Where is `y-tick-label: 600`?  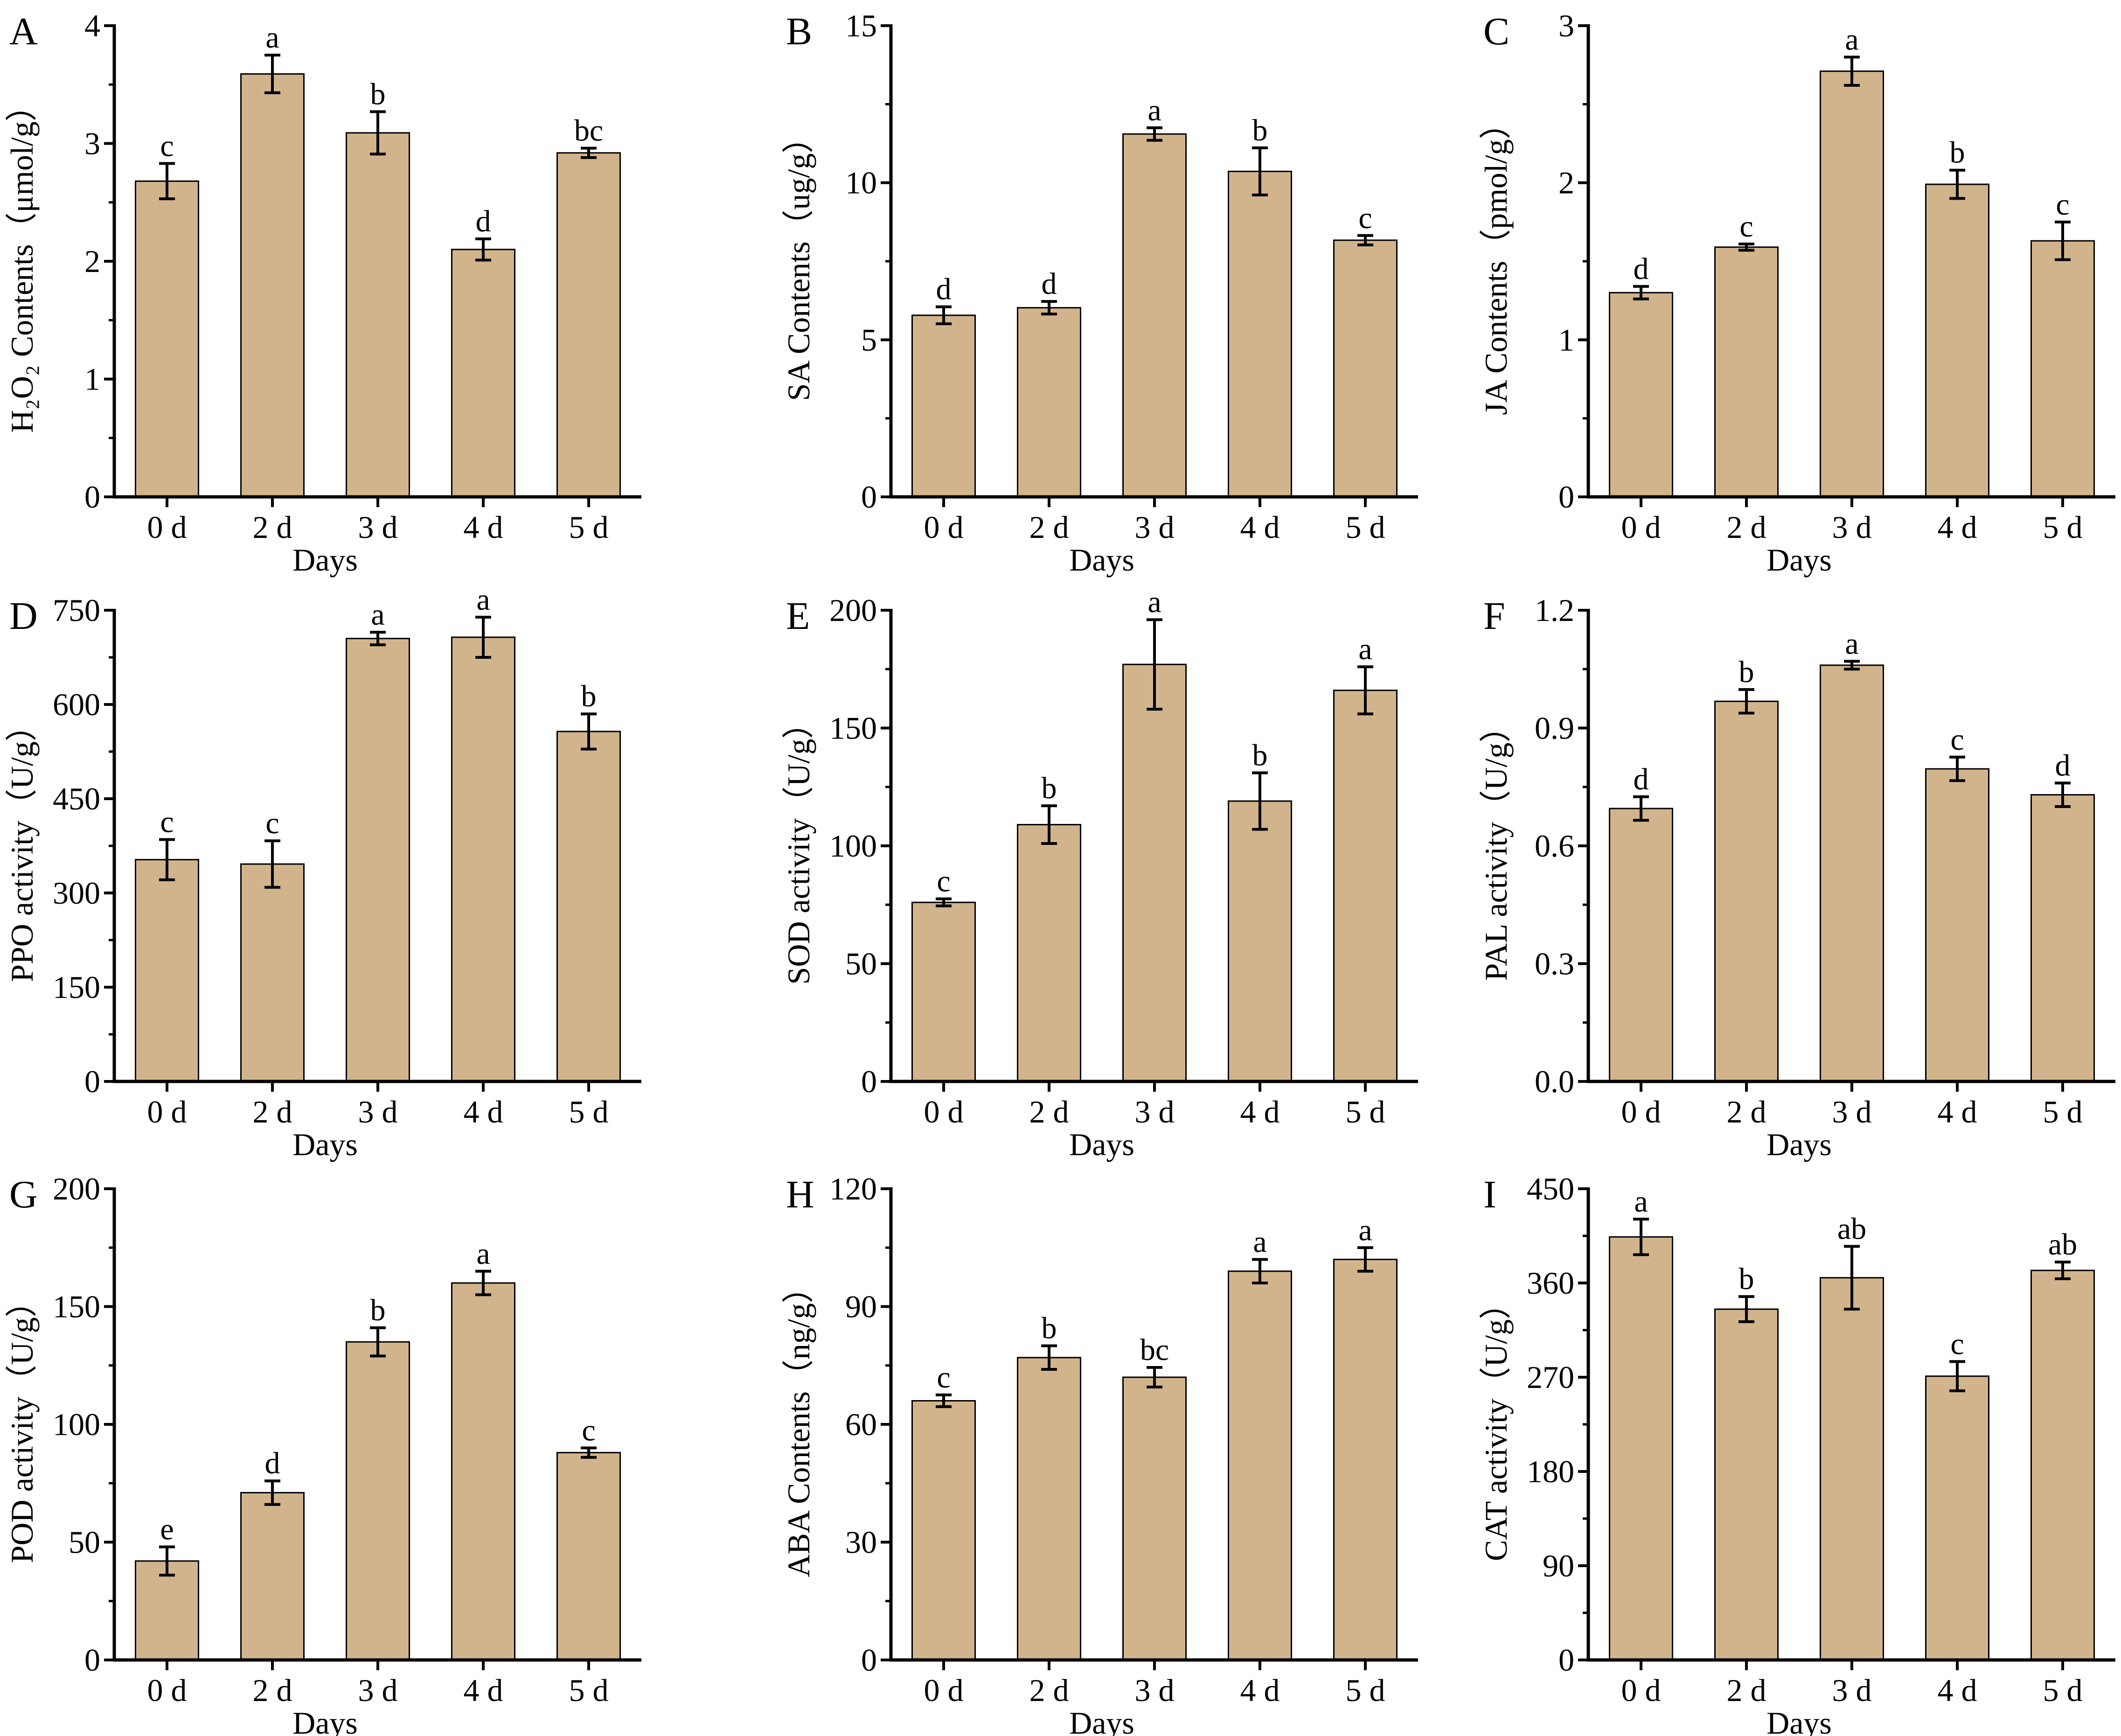
y-tick-label: 600 is located at coordinates (76, 704).